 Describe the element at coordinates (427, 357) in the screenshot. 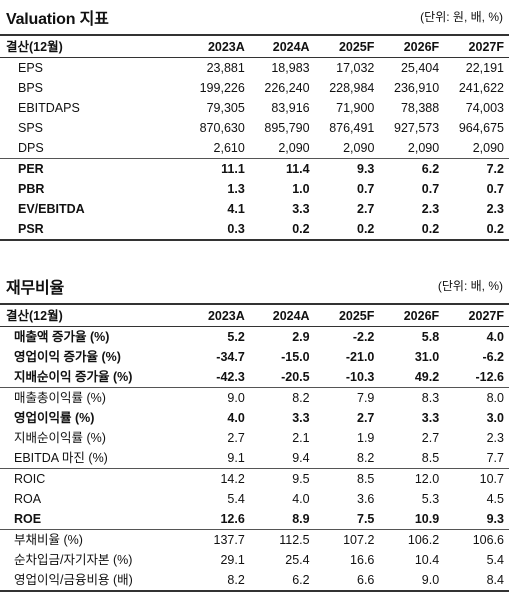

I see `cell-value: 31.0` at that location.